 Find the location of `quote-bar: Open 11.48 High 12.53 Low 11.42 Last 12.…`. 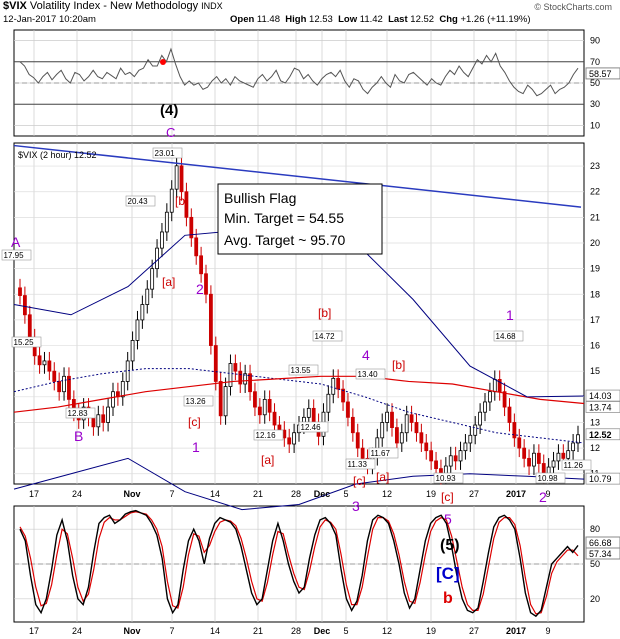

quote-bar: Open 11.48 High 12.53 Low 11.42 Last 12.… is located at coordinates (380, 19).